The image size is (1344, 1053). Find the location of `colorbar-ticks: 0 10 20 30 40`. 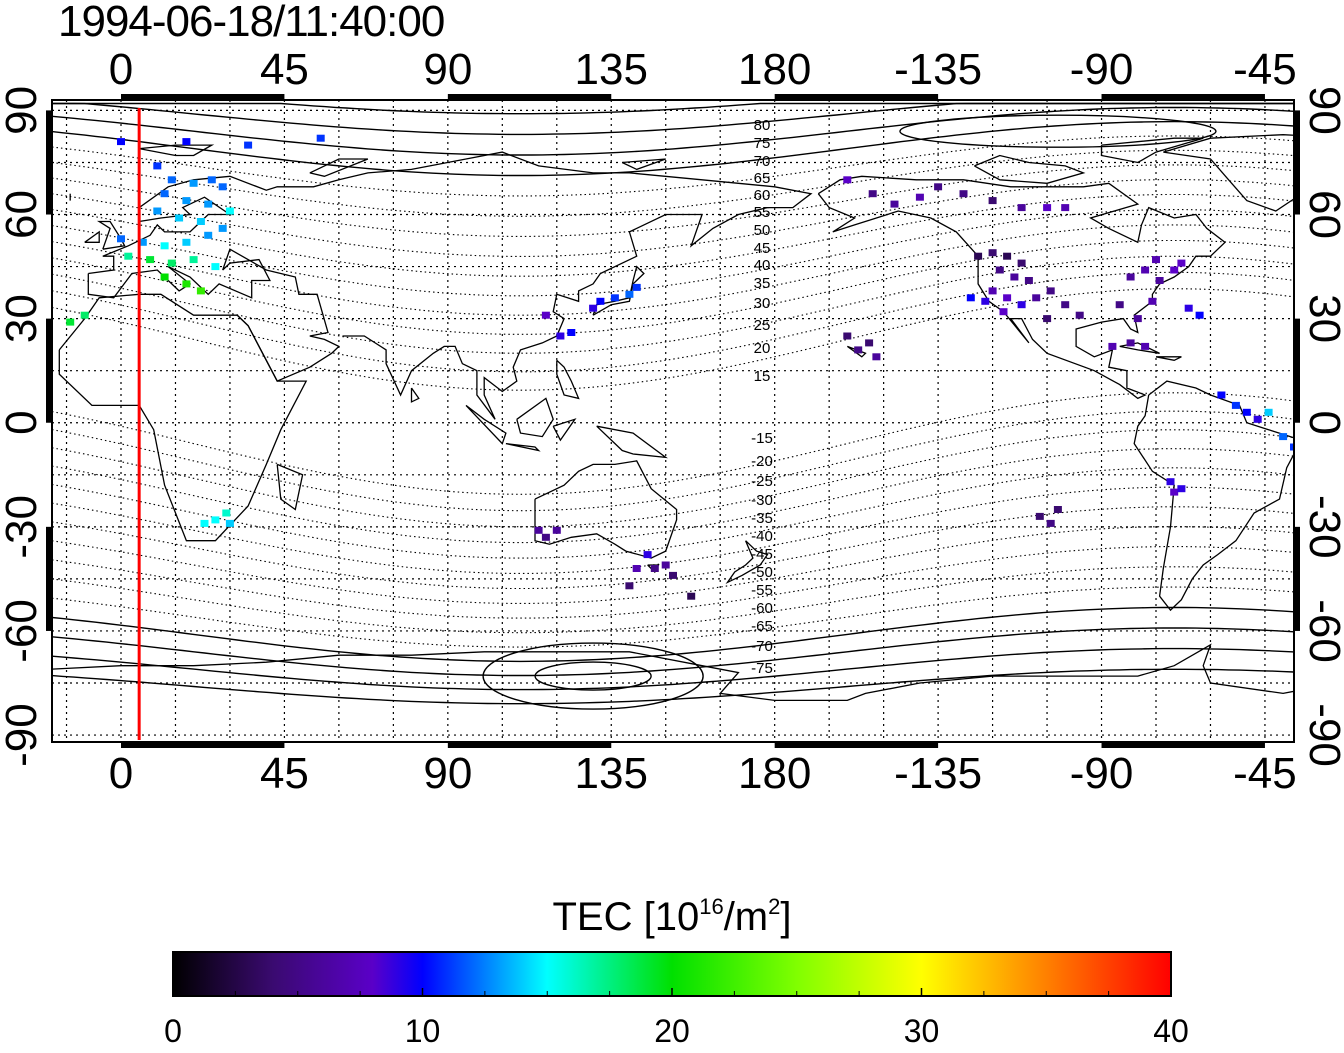

colorbar-ticks: 0 10 20 30 40 is located at coordinates (676, 1018).